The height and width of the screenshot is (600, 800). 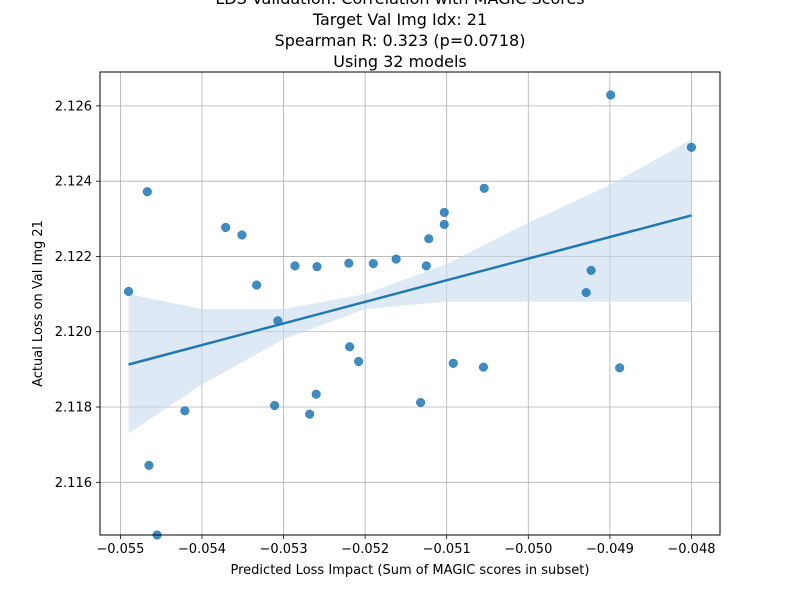 What do you see at coordinates (447, 549) in the screenshot?
I see `x-tick-label: −0.051` at bounding box center [447, 549].